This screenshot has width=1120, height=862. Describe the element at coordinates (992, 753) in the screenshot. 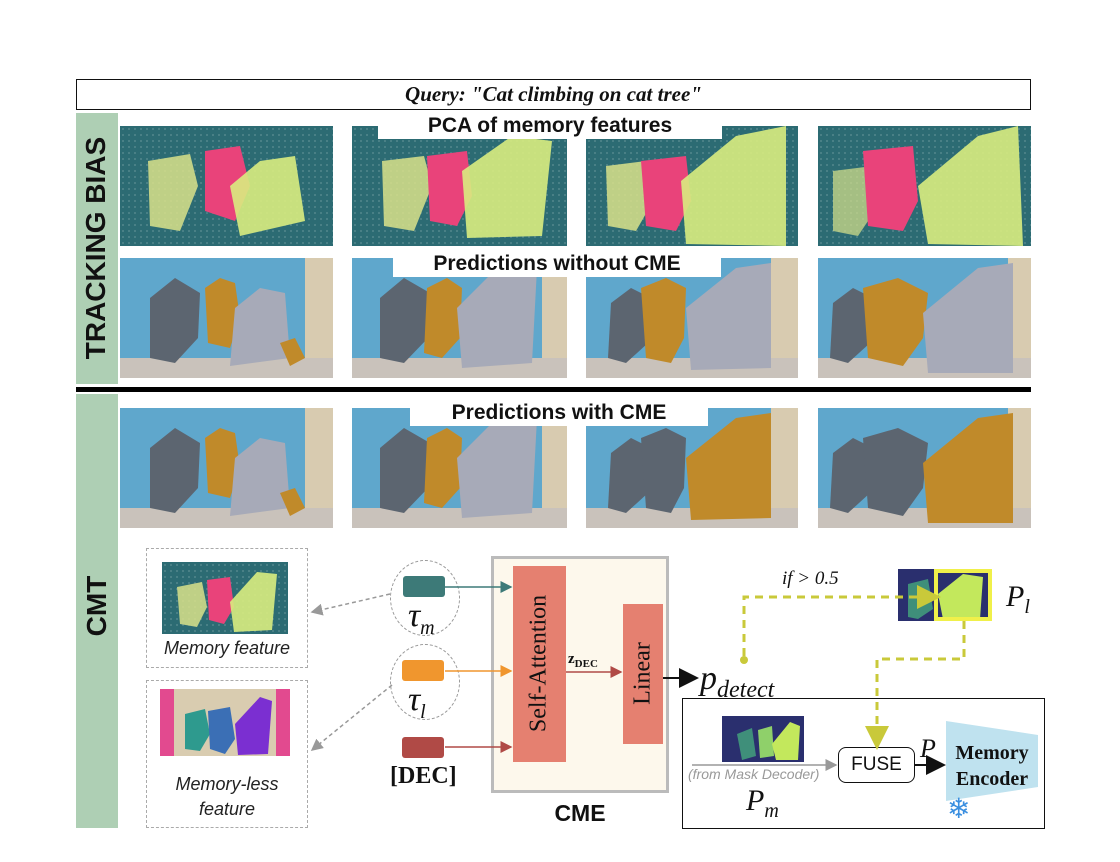

I see `memory-encoder-label-1: Memory` at that location.